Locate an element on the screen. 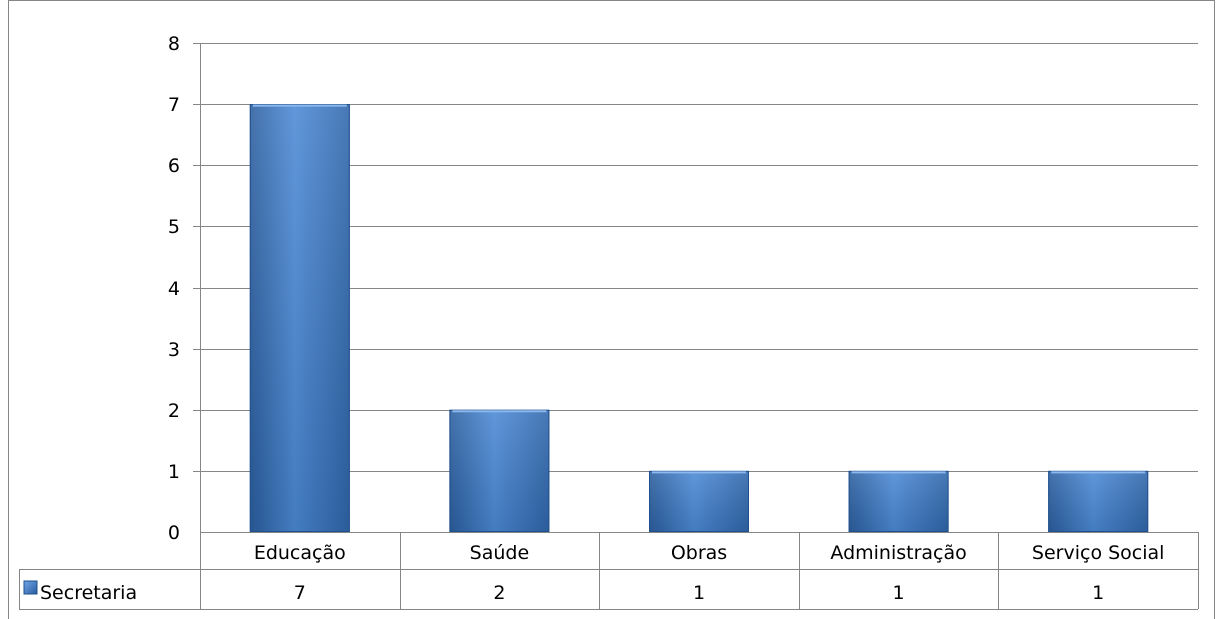 This screenshot has width=1216, height=619. category-label: Serviço Social is located at coordinates (1098, 553).